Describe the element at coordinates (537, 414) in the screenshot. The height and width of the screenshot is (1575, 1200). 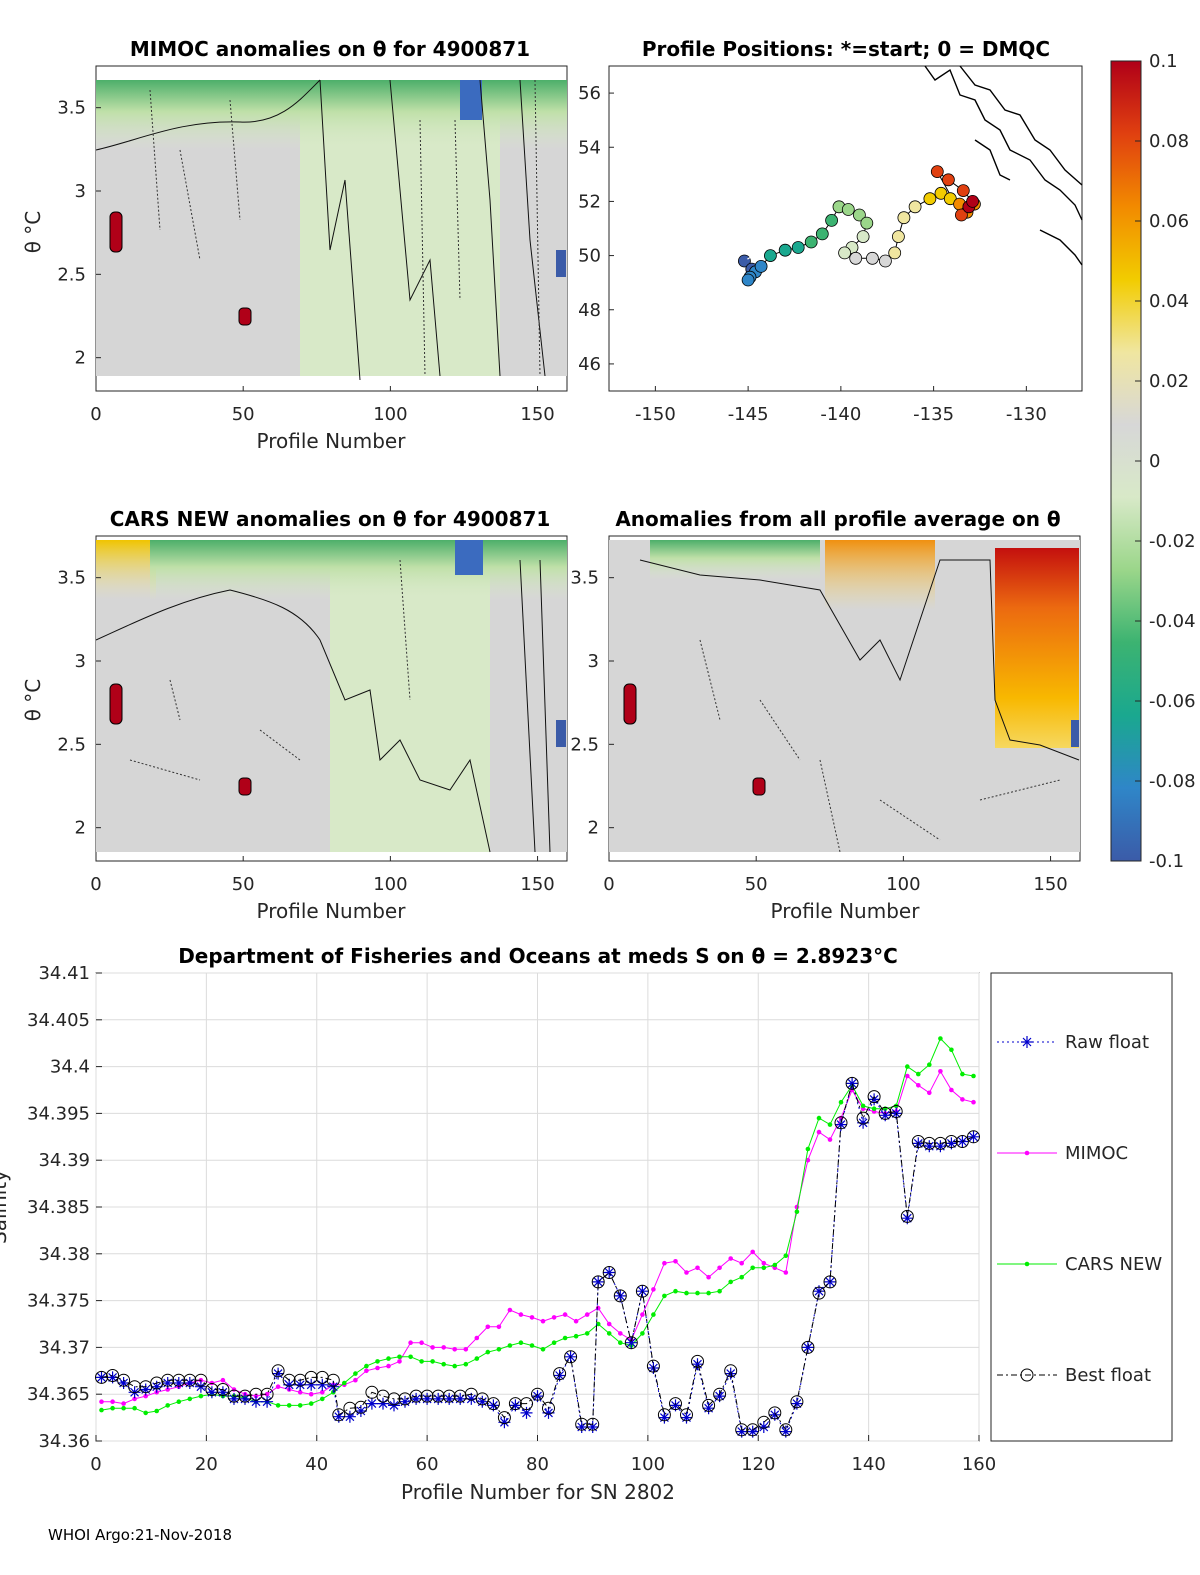
I see `mimoc-xtick-label: 150` at that location.